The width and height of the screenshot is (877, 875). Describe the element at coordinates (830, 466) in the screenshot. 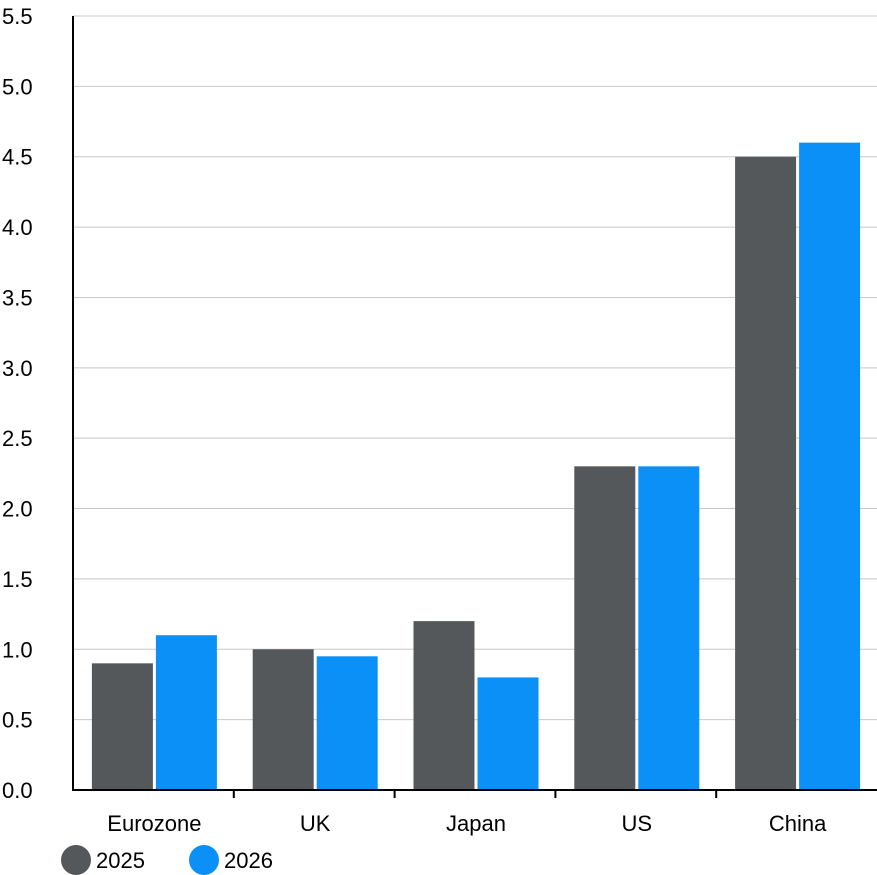

I see `bar-china-2026` at that location.